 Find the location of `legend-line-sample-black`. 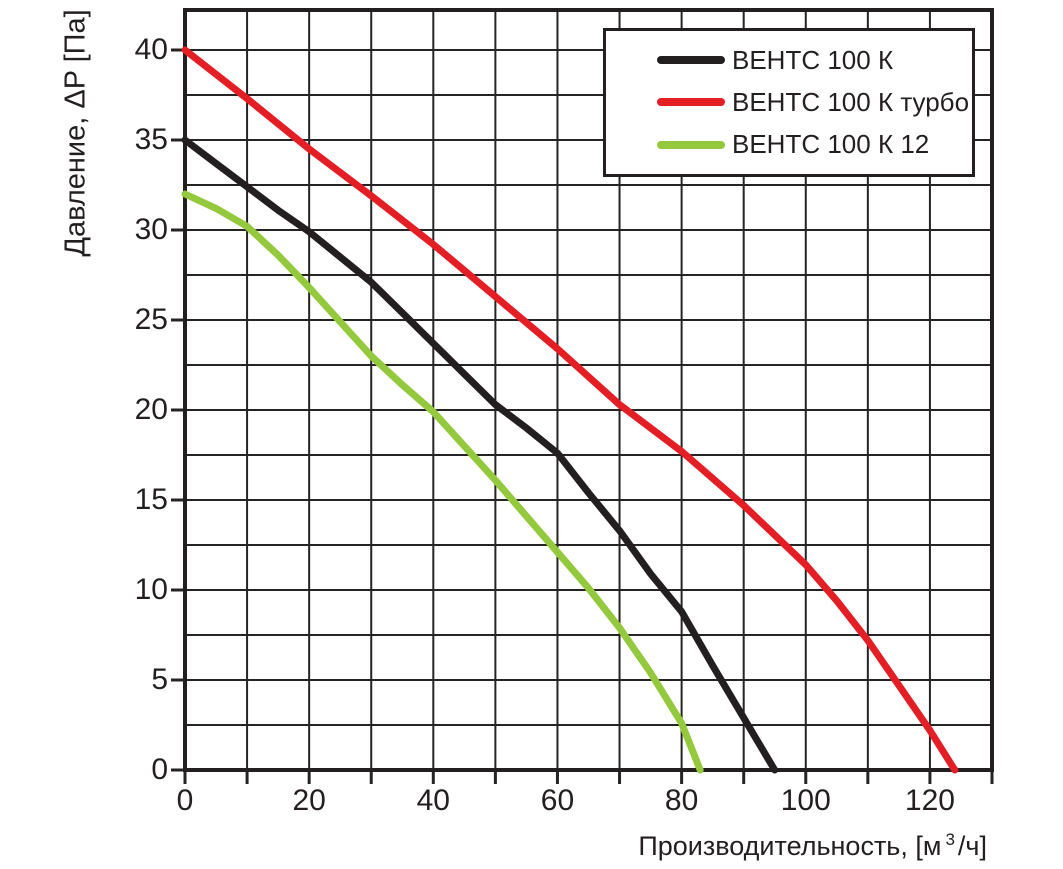

legend-line-sample-black is located at coordinates (691, 60).